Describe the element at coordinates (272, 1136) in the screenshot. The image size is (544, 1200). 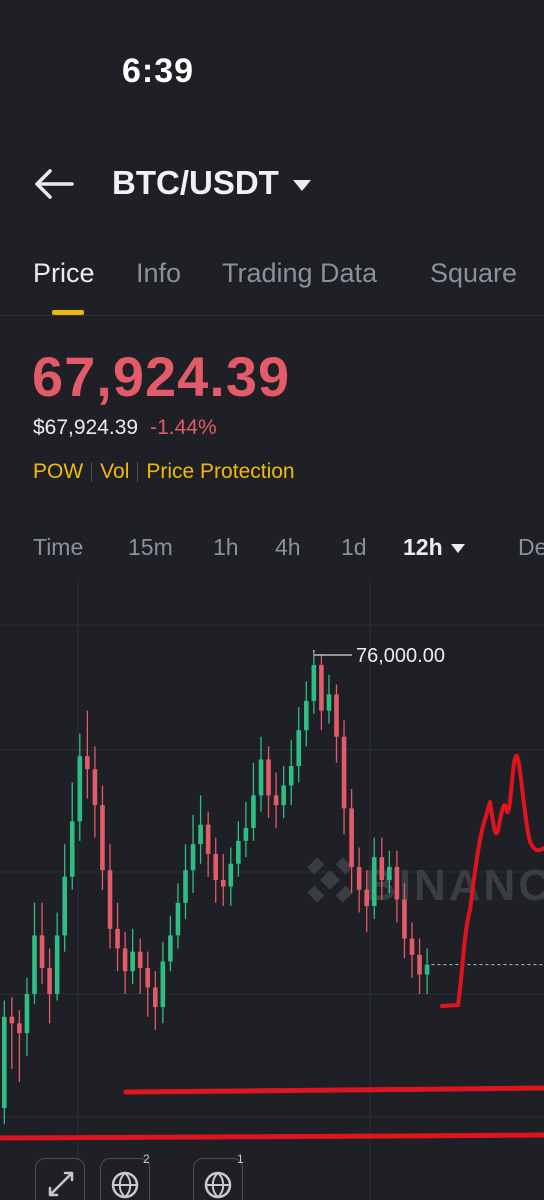
I see `support-line-lower` at that location.